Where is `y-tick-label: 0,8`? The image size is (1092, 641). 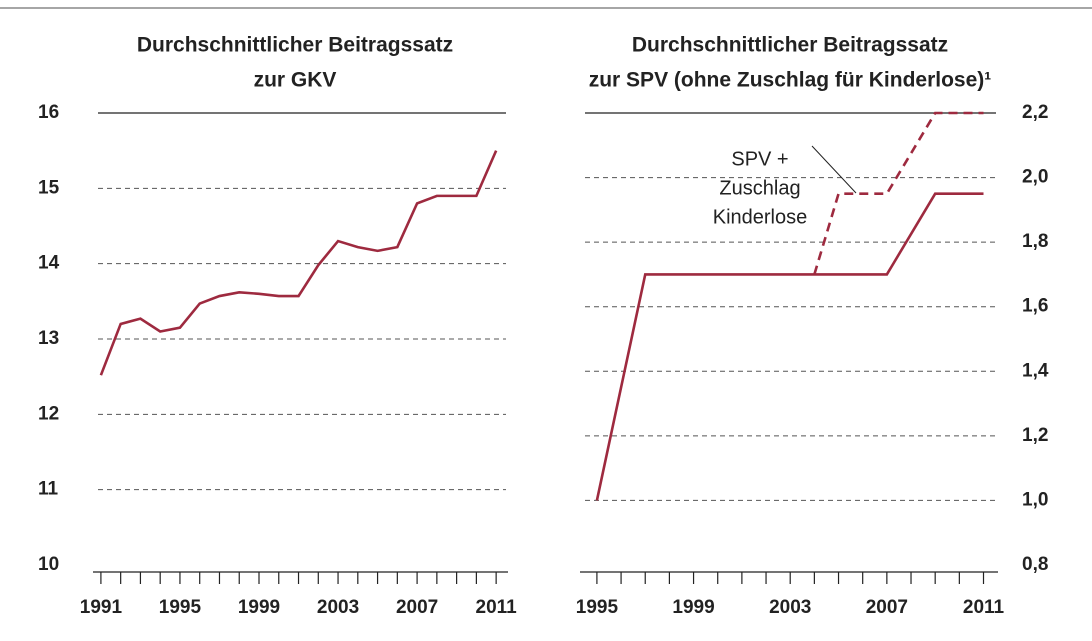
y-tick-label: 0,8 is located at coordinates (1035, 564).